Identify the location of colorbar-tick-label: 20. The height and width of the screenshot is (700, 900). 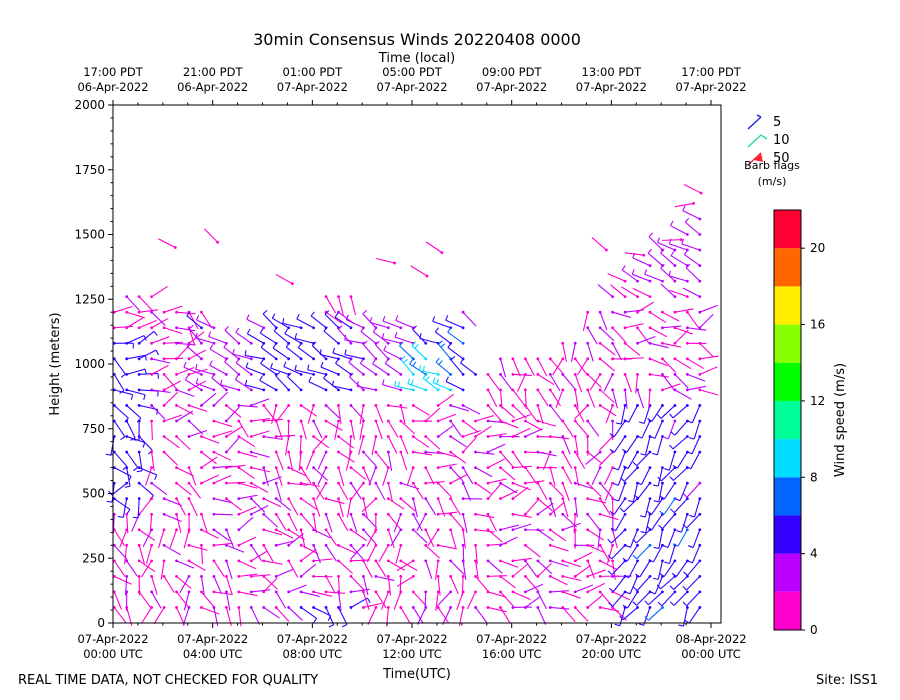
(817, 248).